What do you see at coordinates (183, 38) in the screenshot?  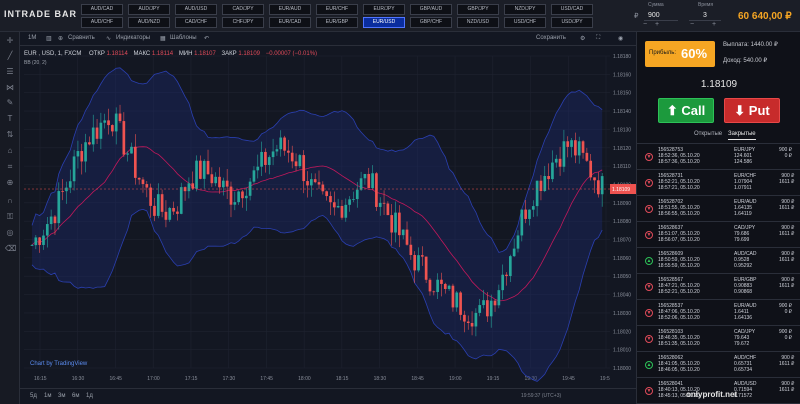 I see `templates-button: Шаблоны` at bounding box center [183, 38].